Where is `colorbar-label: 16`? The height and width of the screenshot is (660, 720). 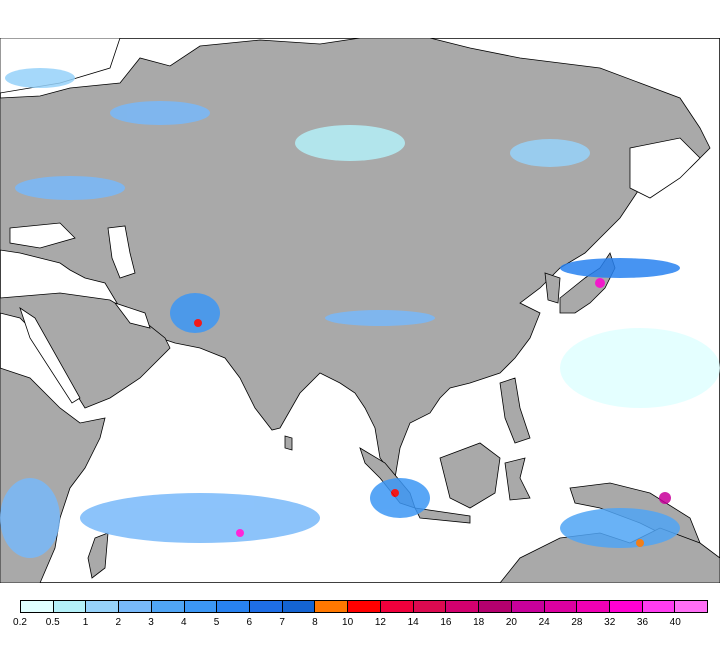
colorbar-label: 16 is located at coordinates (446, 622).